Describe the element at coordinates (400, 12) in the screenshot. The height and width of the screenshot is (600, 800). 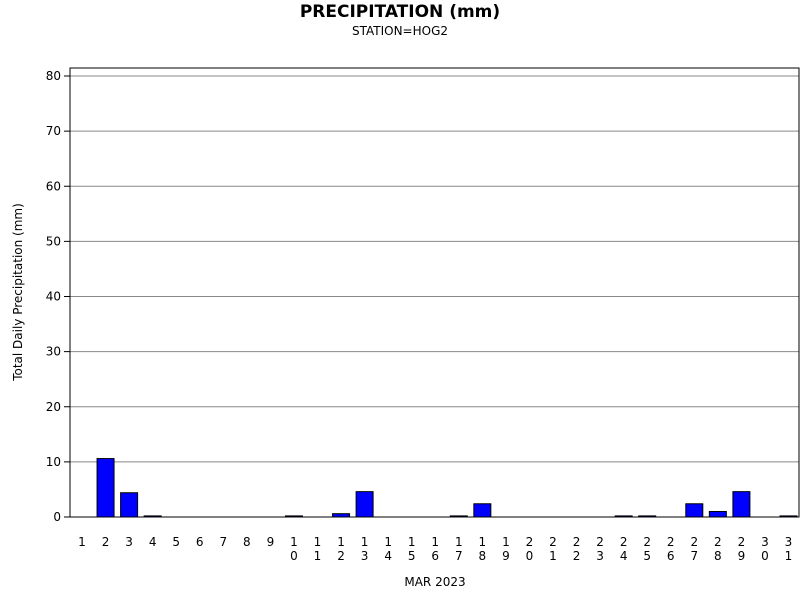
I see `chart-title: PRECIPITATION (mm)` at that location.